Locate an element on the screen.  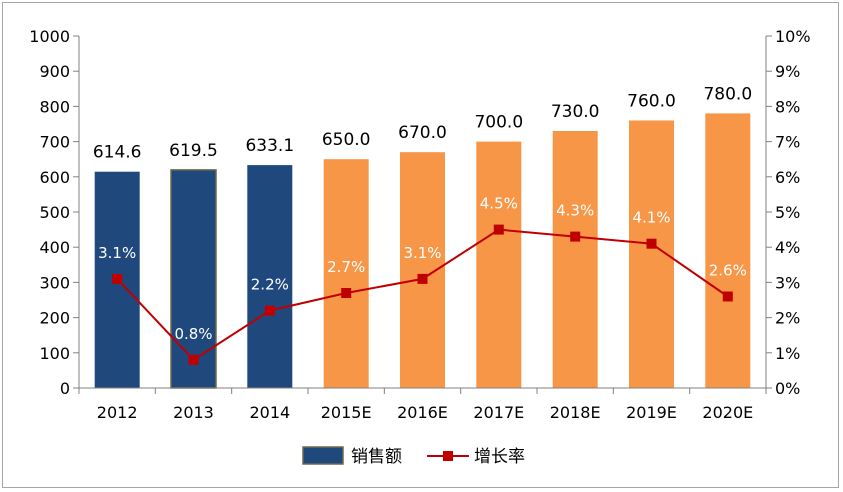
right-tick-label: 8% is located at coordinates (787, 106).